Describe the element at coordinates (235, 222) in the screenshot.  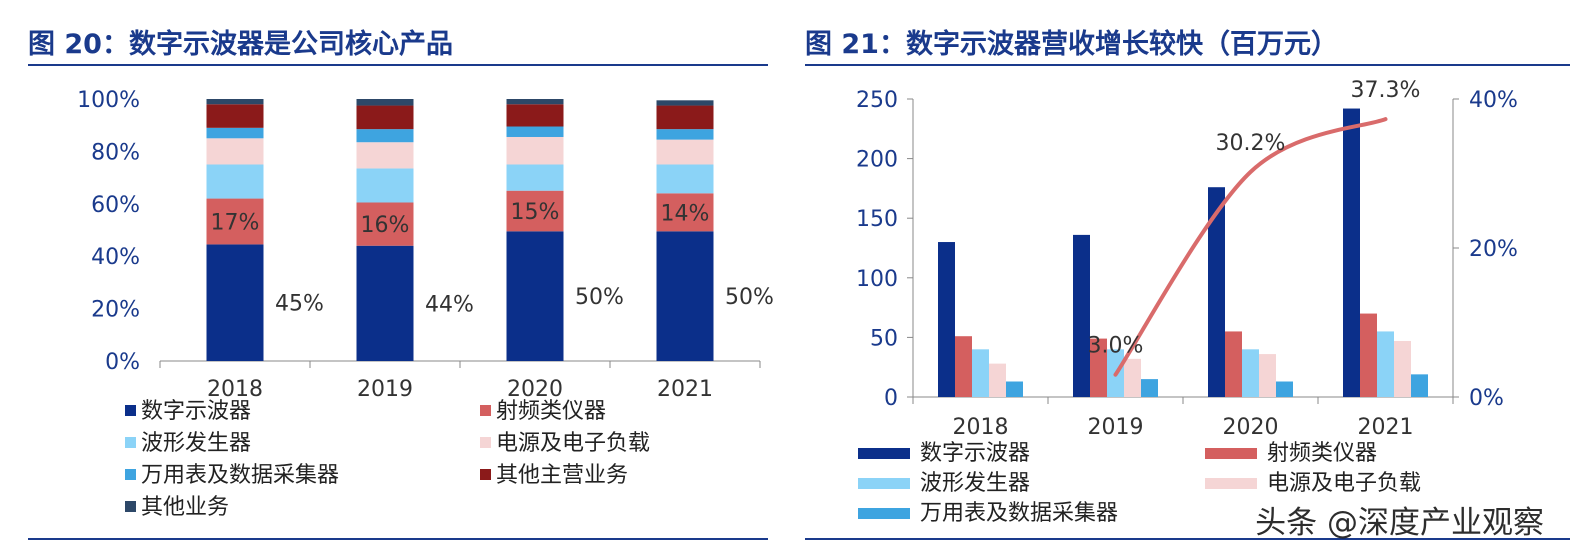
I see `left-inner-data-label: 17%` at that location.